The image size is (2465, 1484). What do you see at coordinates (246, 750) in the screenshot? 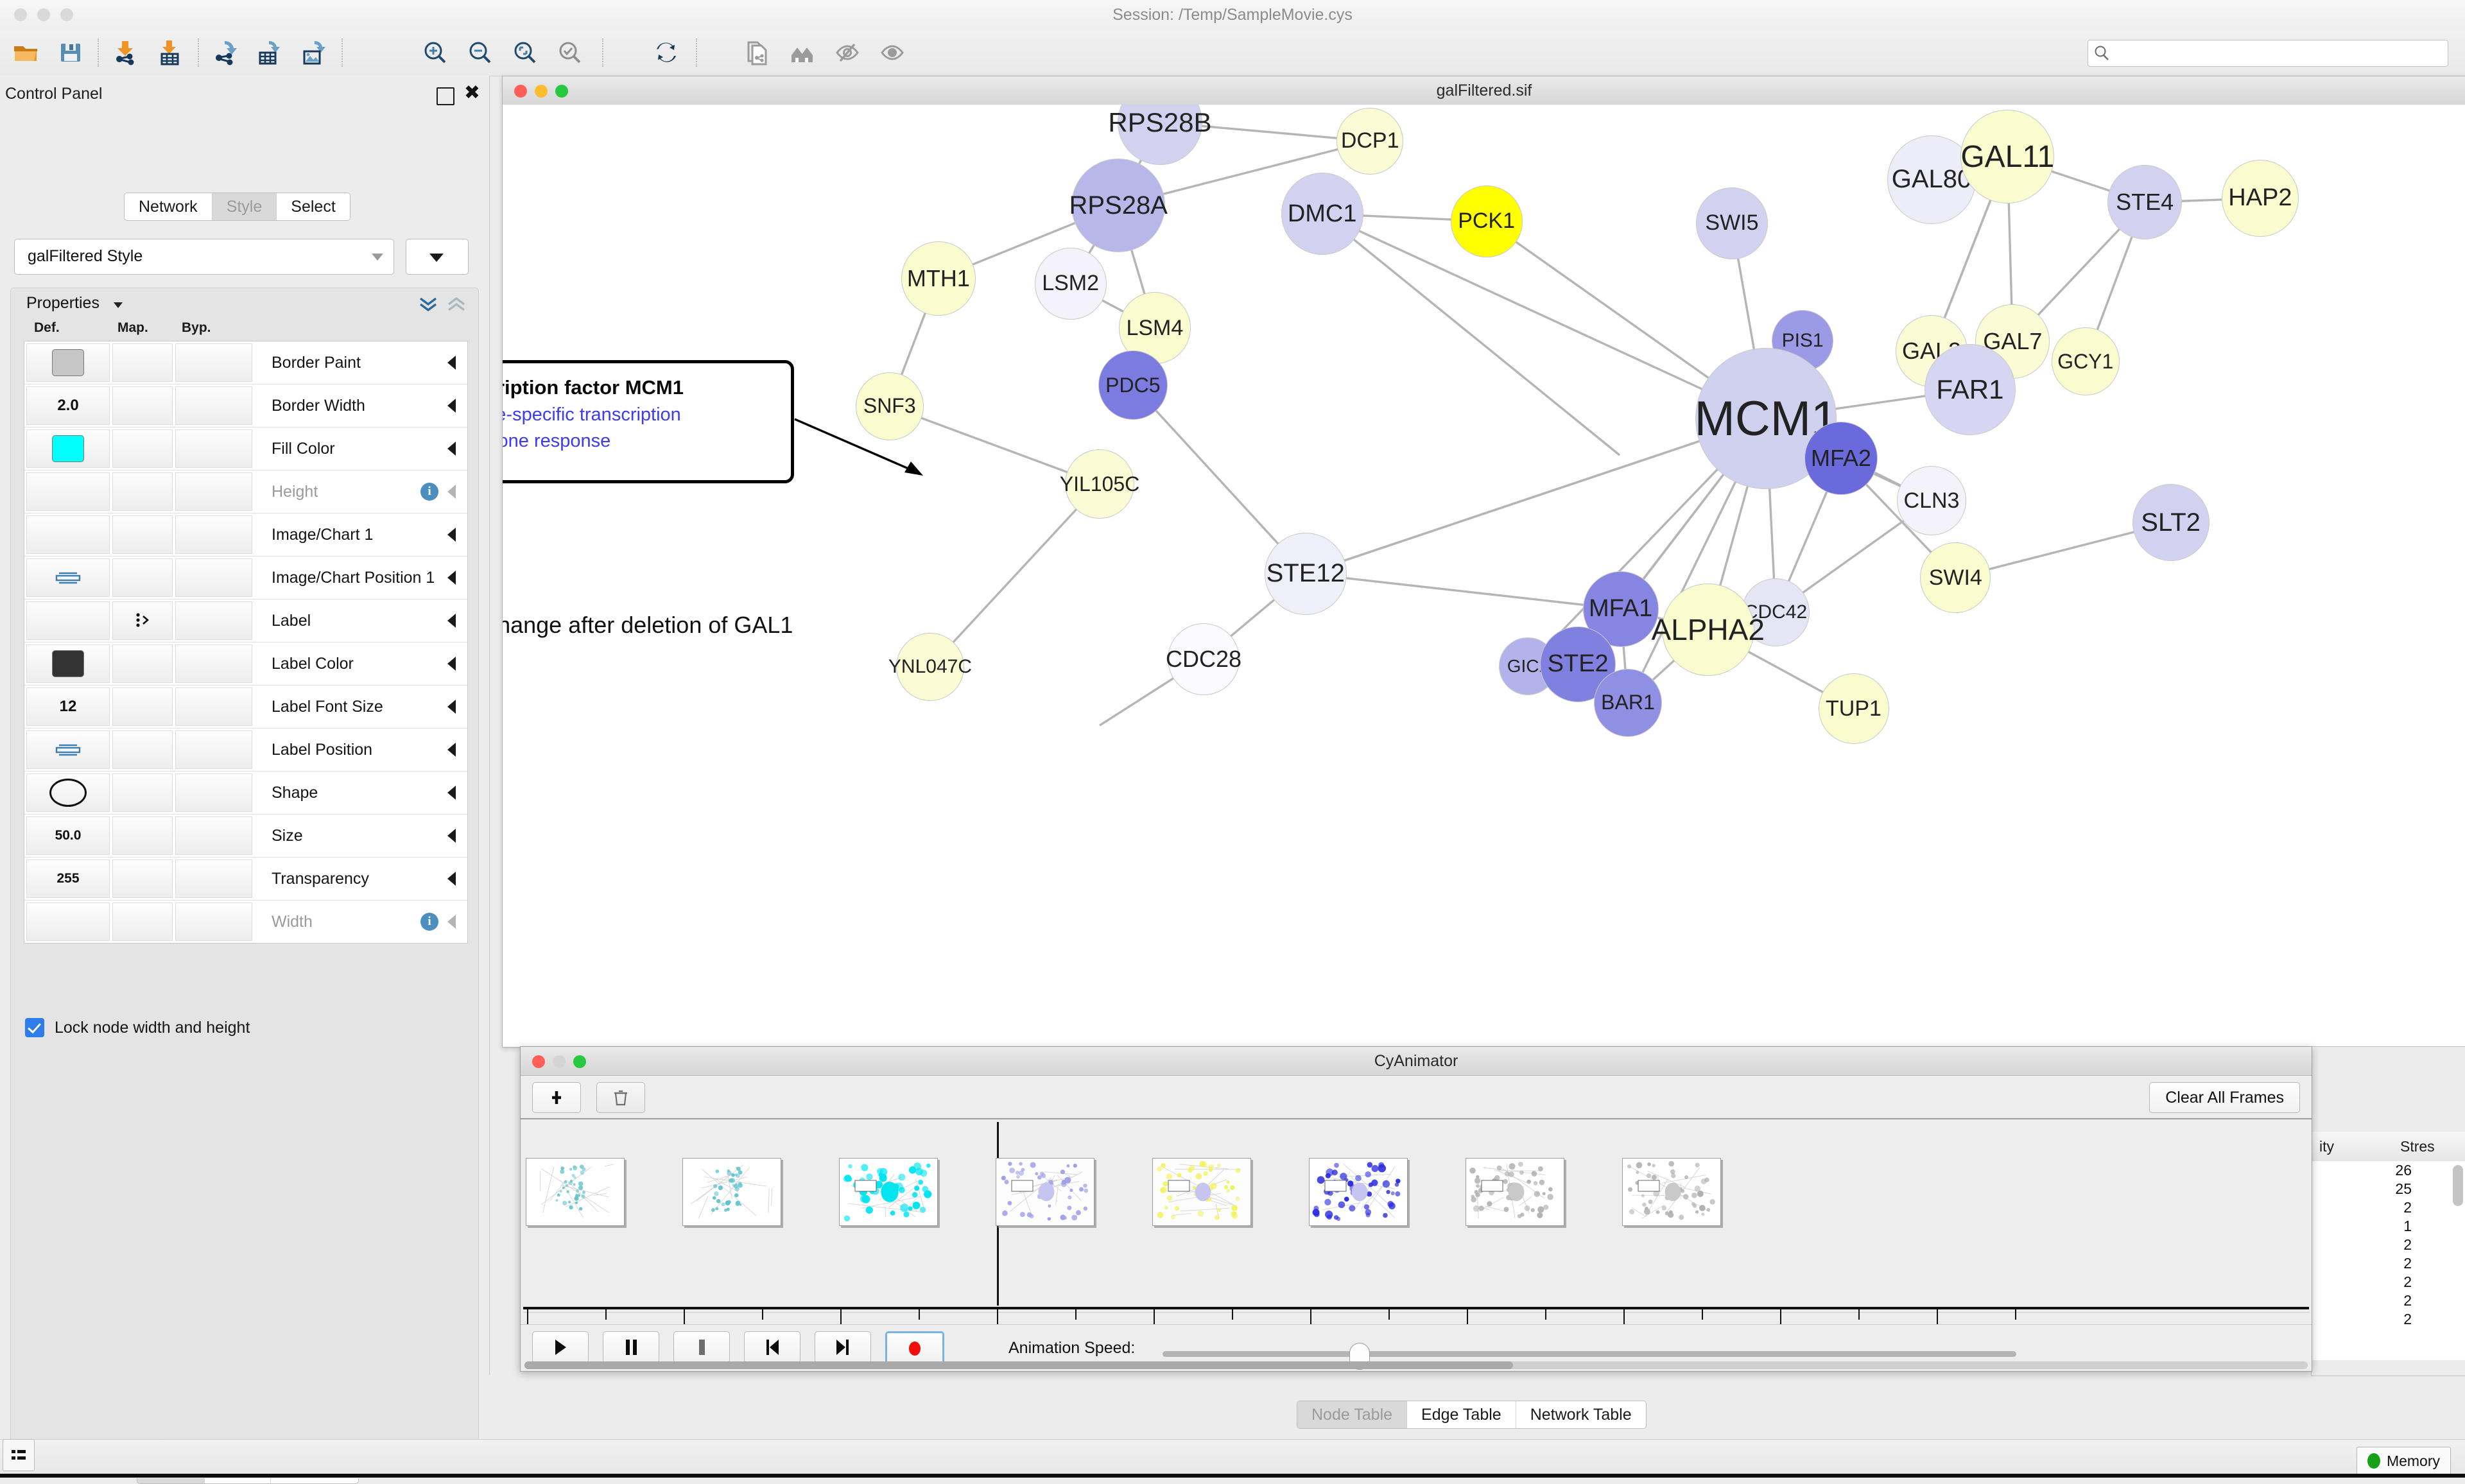
I see `property-row: Label Position` at bounding box center [246, 750].